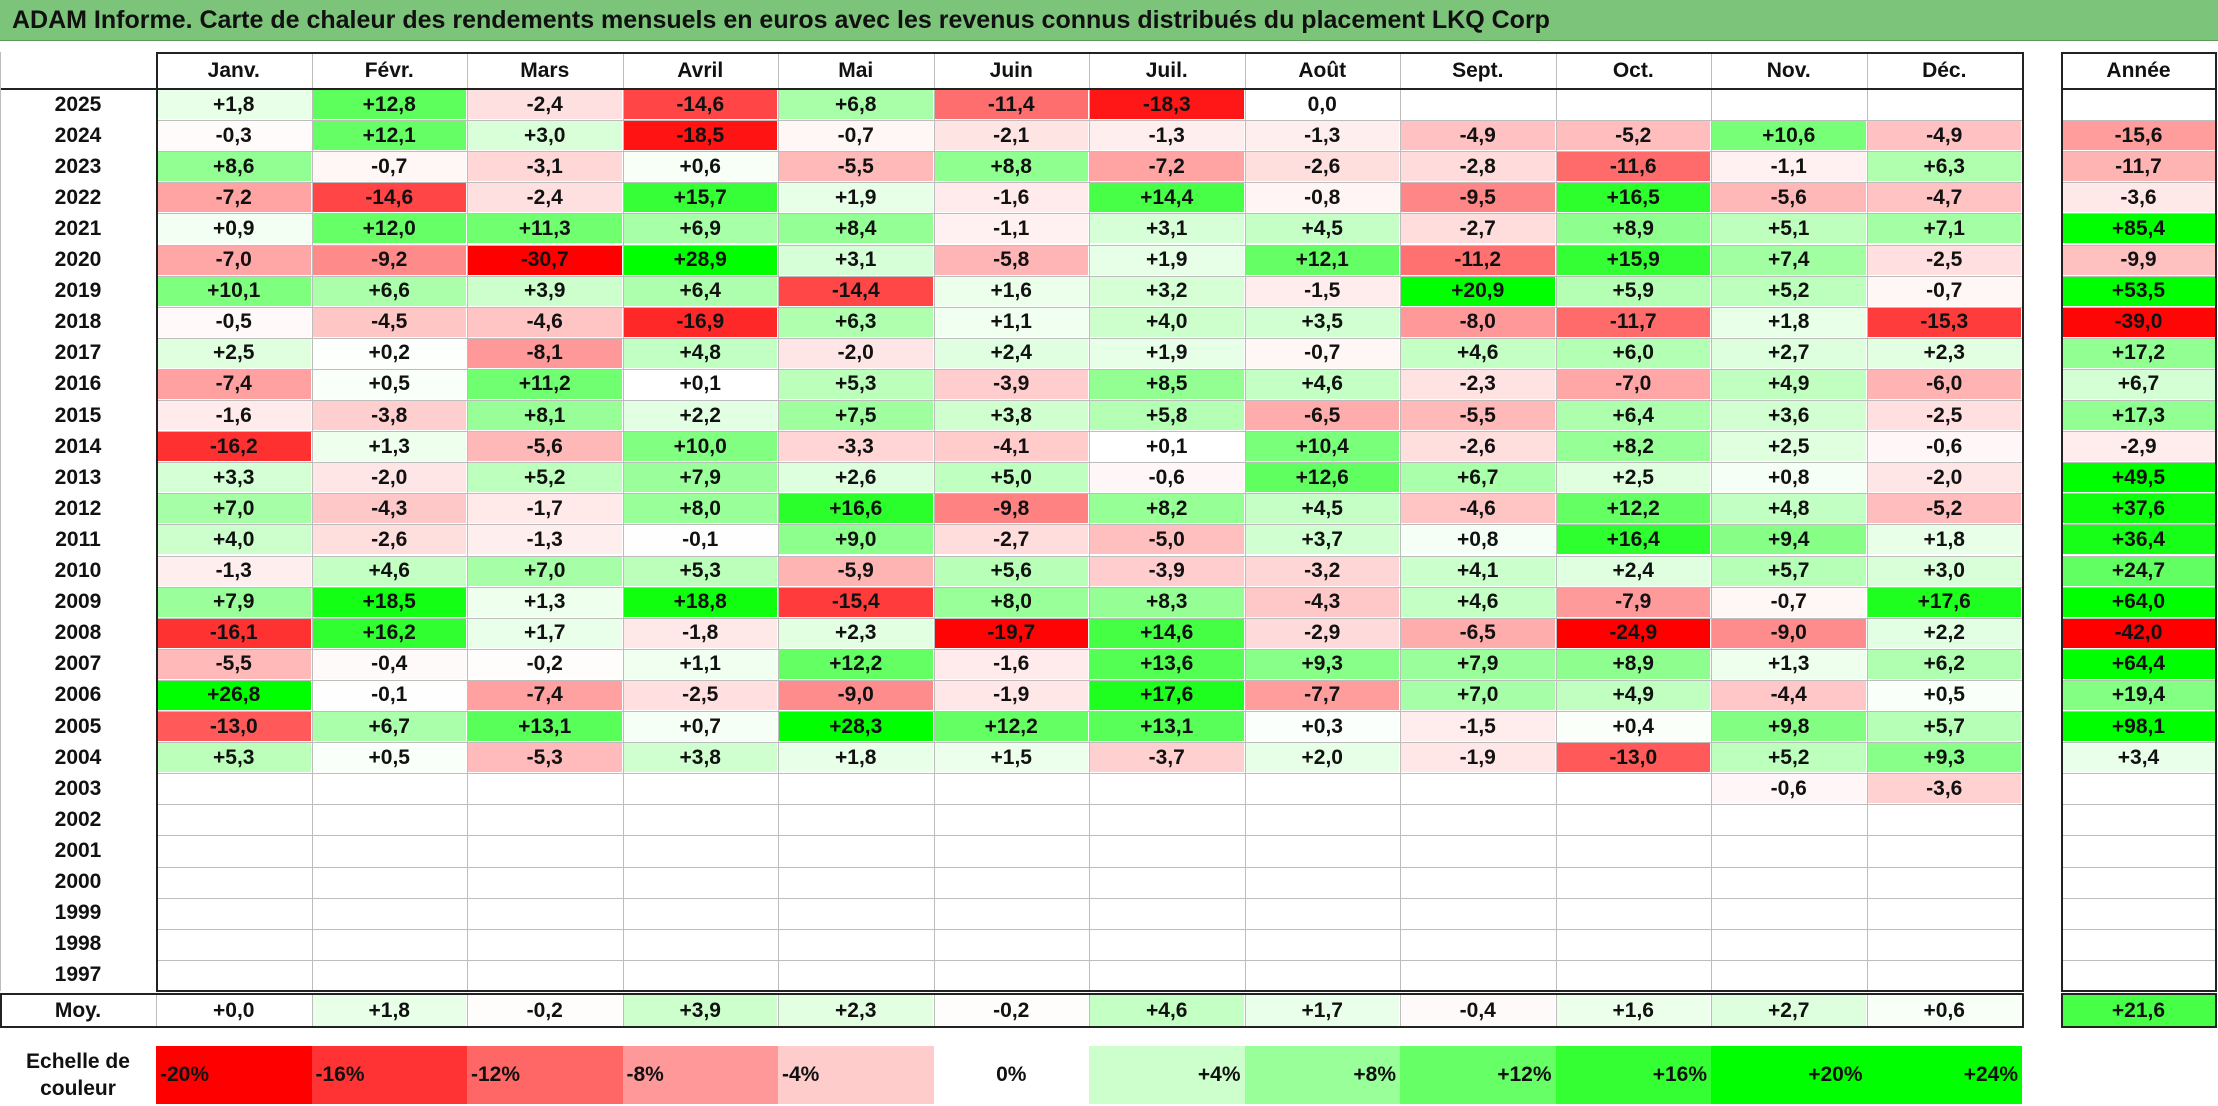  What do you see at coordinates (2138, 695) in the screenshot?
I see `annual-cell: +19,4` at bounding box center [2138, 695].